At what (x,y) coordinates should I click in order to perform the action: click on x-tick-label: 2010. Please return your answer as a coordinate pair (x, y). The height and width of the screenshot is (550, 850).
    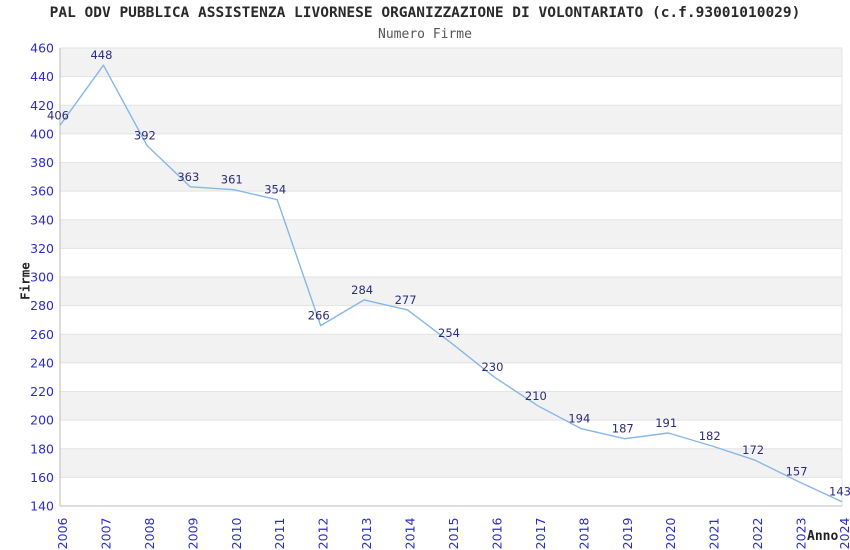
    Looking at the image, I should click on (236, 533).